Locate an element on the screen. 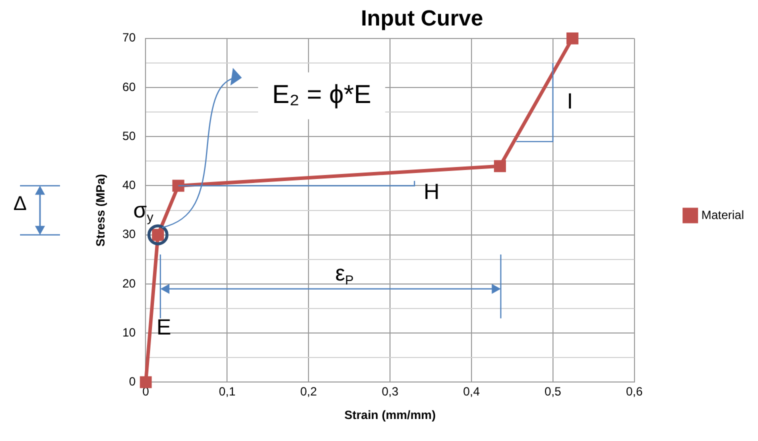 Image resolution: width=758 pixels, height=441 pixels. y-tick-label: 40 is located at coordinates (129, 185).